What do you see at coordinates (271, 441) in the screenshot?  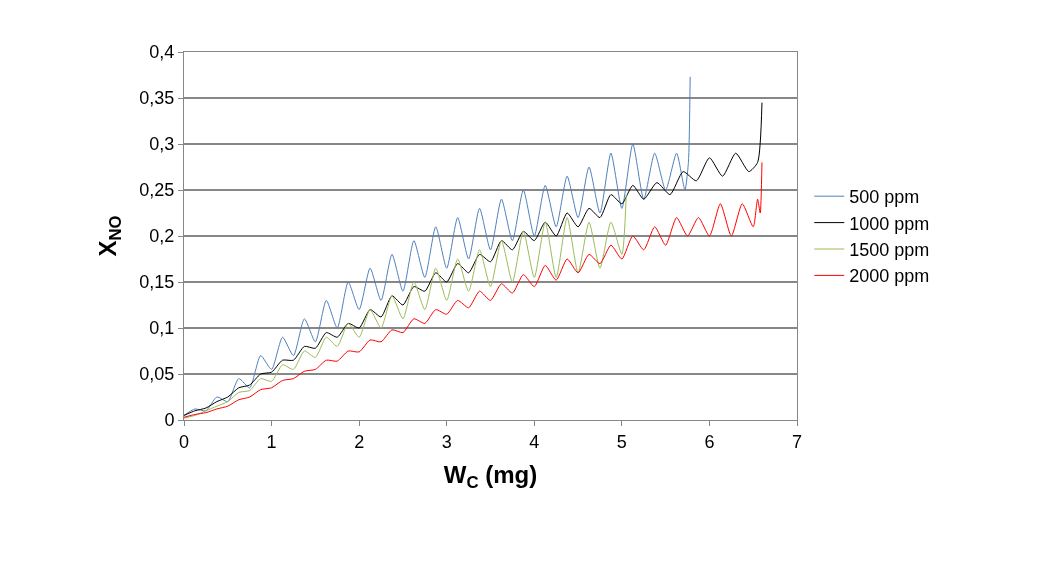 I see `x-tick-label: 1` at bounding box center [271, 441].